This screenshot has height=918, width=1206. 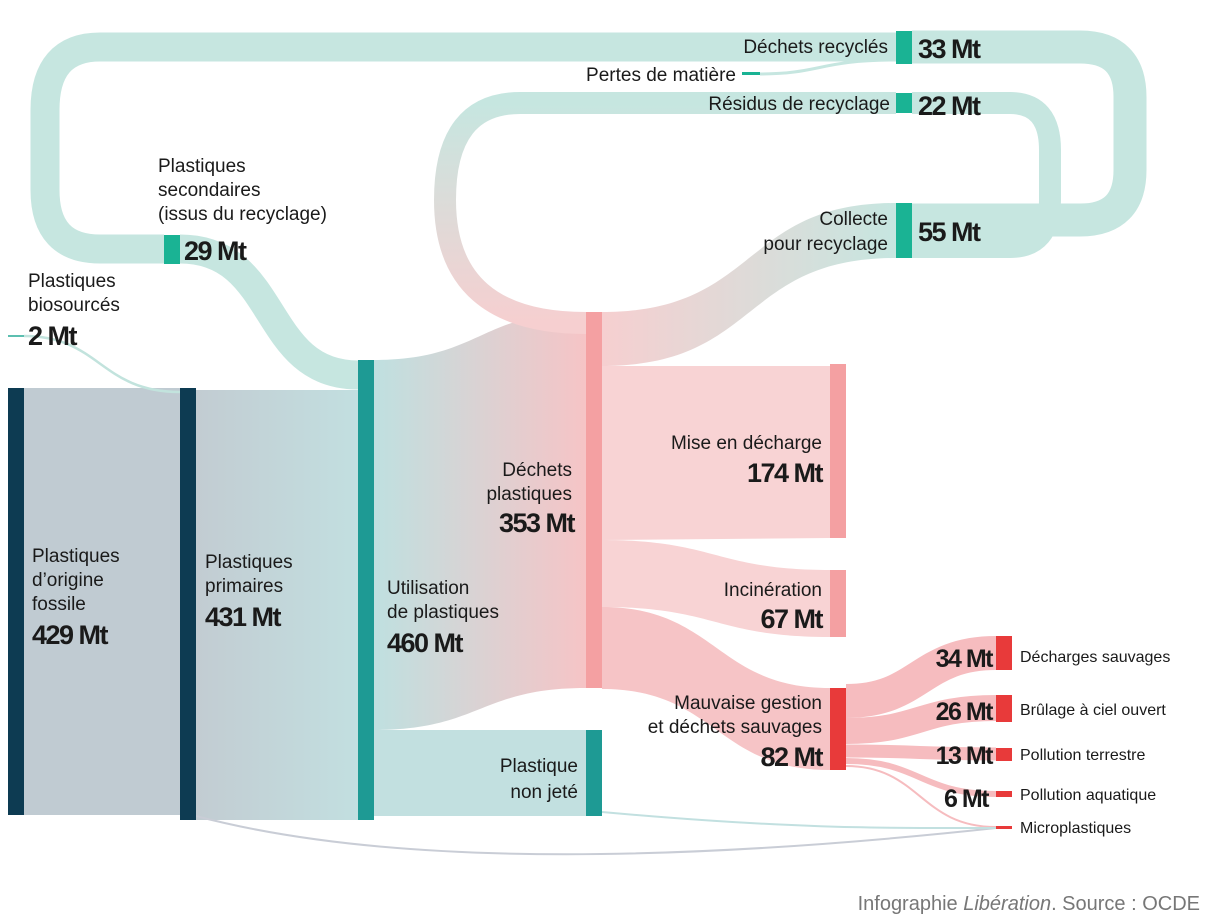 I want to click on label: Décharges sauvages, so click(x=1095, y=657).